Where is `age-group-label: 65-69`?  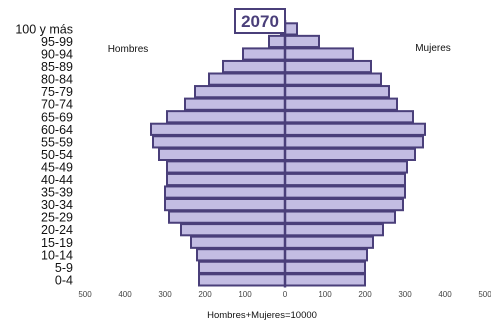 age-group-label: 65-69 is located at coordinates (57, 117).